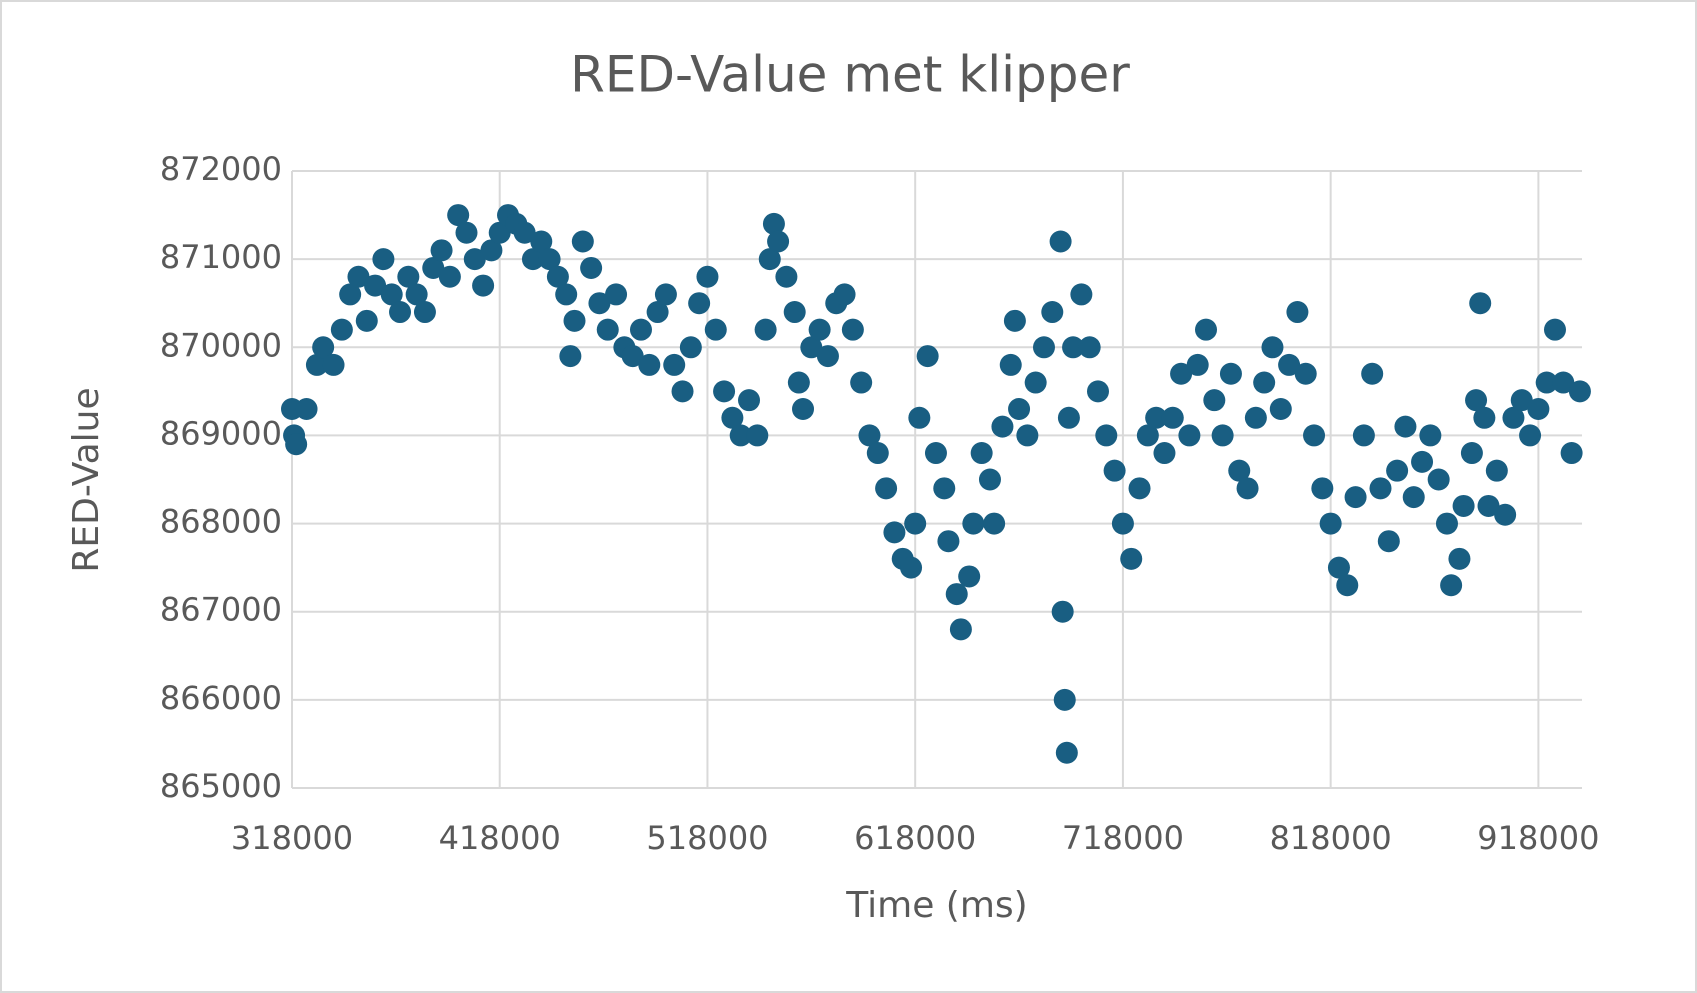 This screenshot has height=993, width=1697. Describe the element at coordinates (86, 479) in the screenshot. I see `y-axis-title: RED-Value` at that location.